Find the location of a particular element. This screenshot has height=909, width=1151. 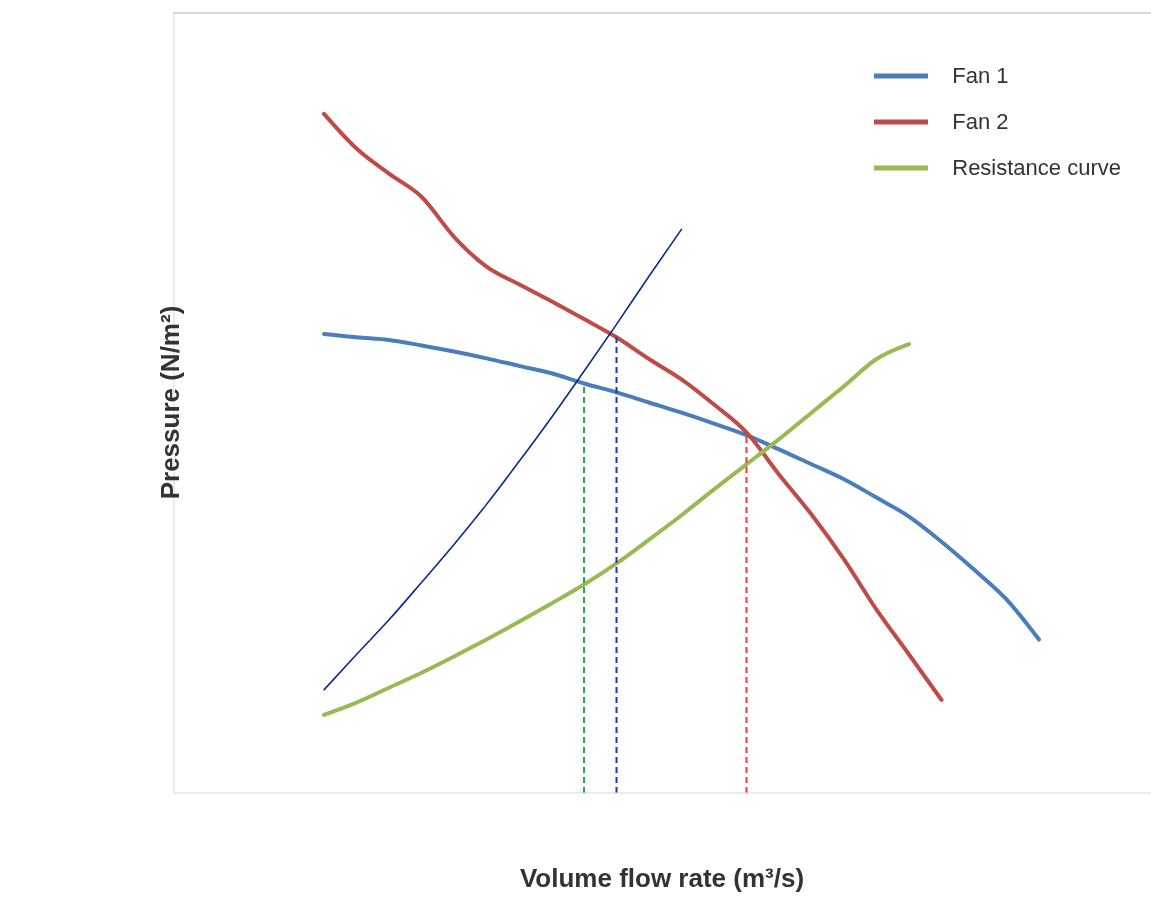

legend-label: Fan 2 is located at coordinates (980, 122).